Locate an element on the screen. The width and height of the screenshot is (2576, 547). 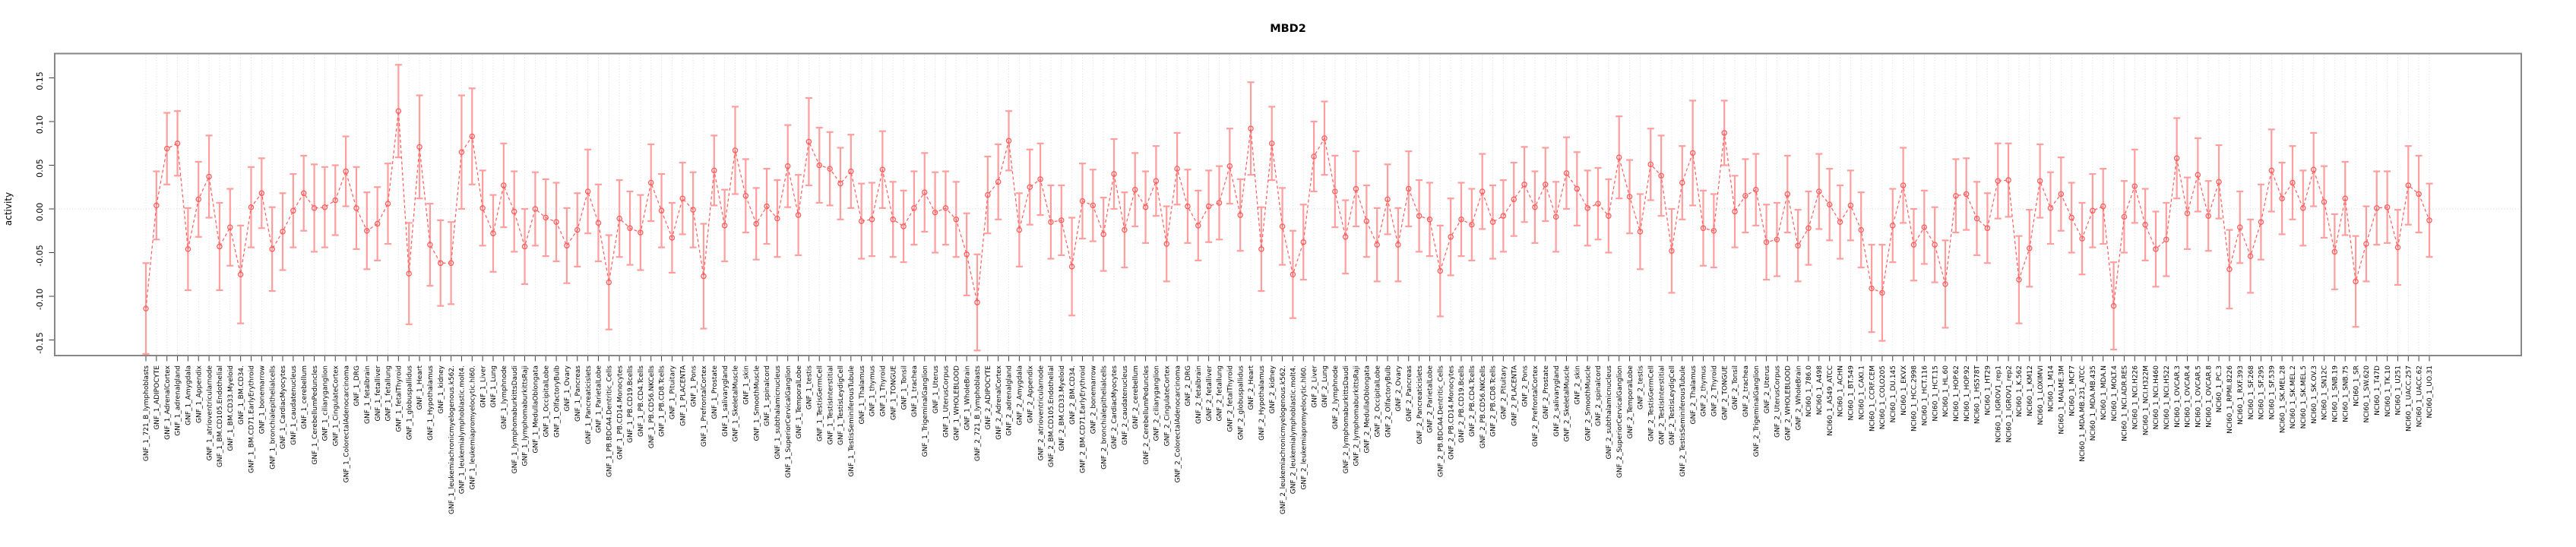
x-tick-label: GNF_1_PrefrontalCortex is located at coordinates (704, 406).